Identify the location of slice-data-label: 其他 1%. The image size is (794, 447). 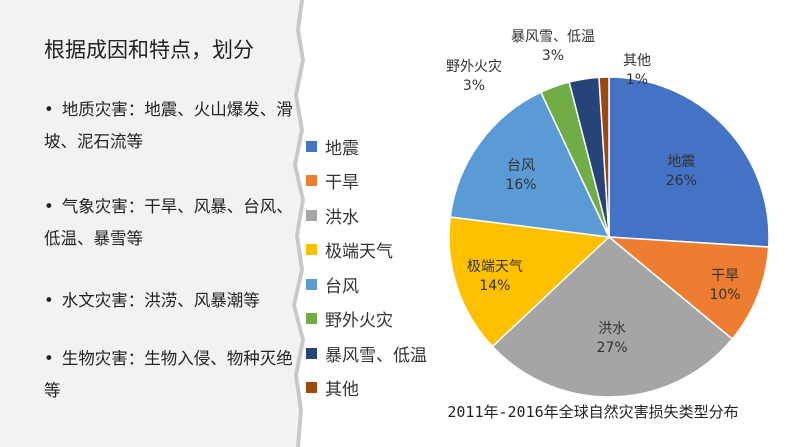
(637, 70).